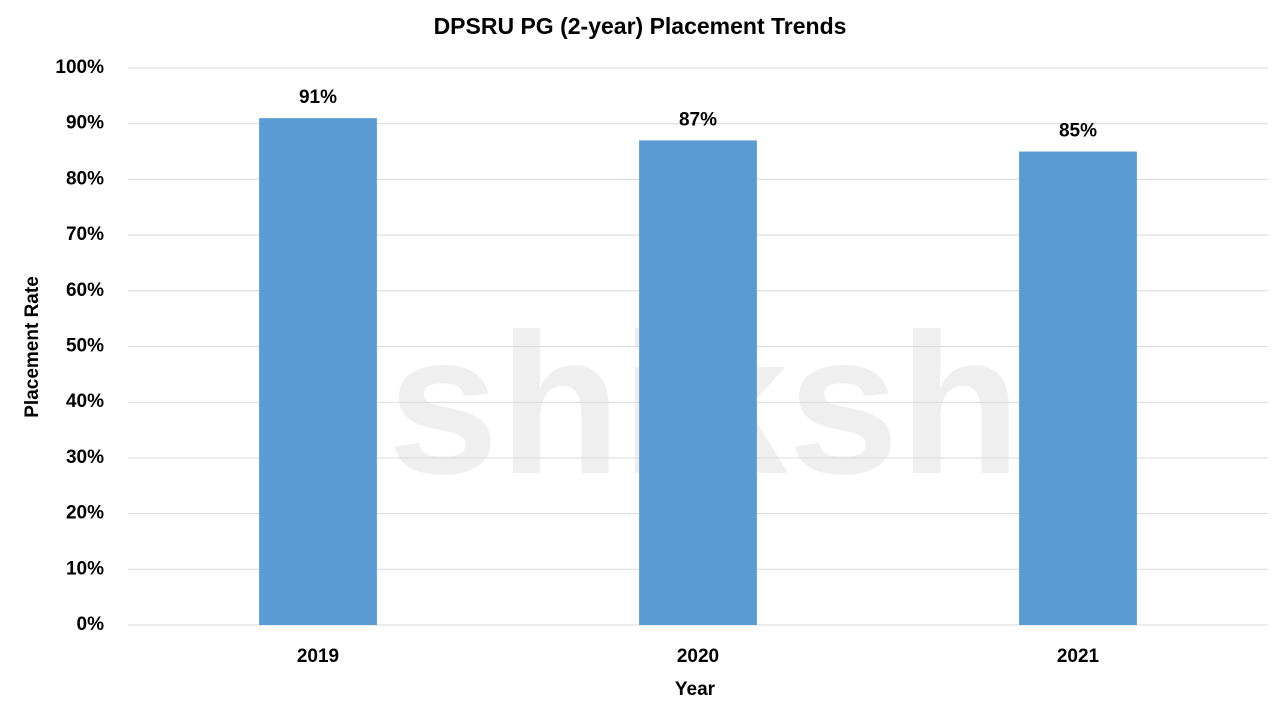  I want to click on y-tick-label: 20%, so click(85, 513).